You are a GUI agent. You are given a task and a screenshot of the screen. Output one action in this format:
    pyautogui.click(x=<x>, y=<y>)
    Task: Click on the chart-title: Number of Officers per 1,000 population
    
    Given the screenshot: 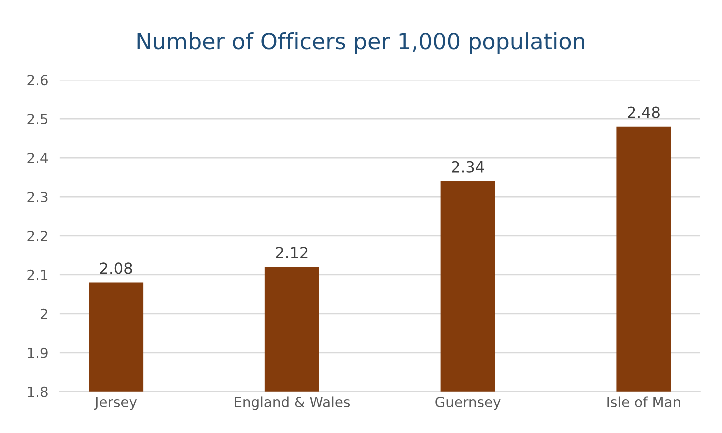 What is the action you would take?
    pyautogui.click(x=361, y=43)
    